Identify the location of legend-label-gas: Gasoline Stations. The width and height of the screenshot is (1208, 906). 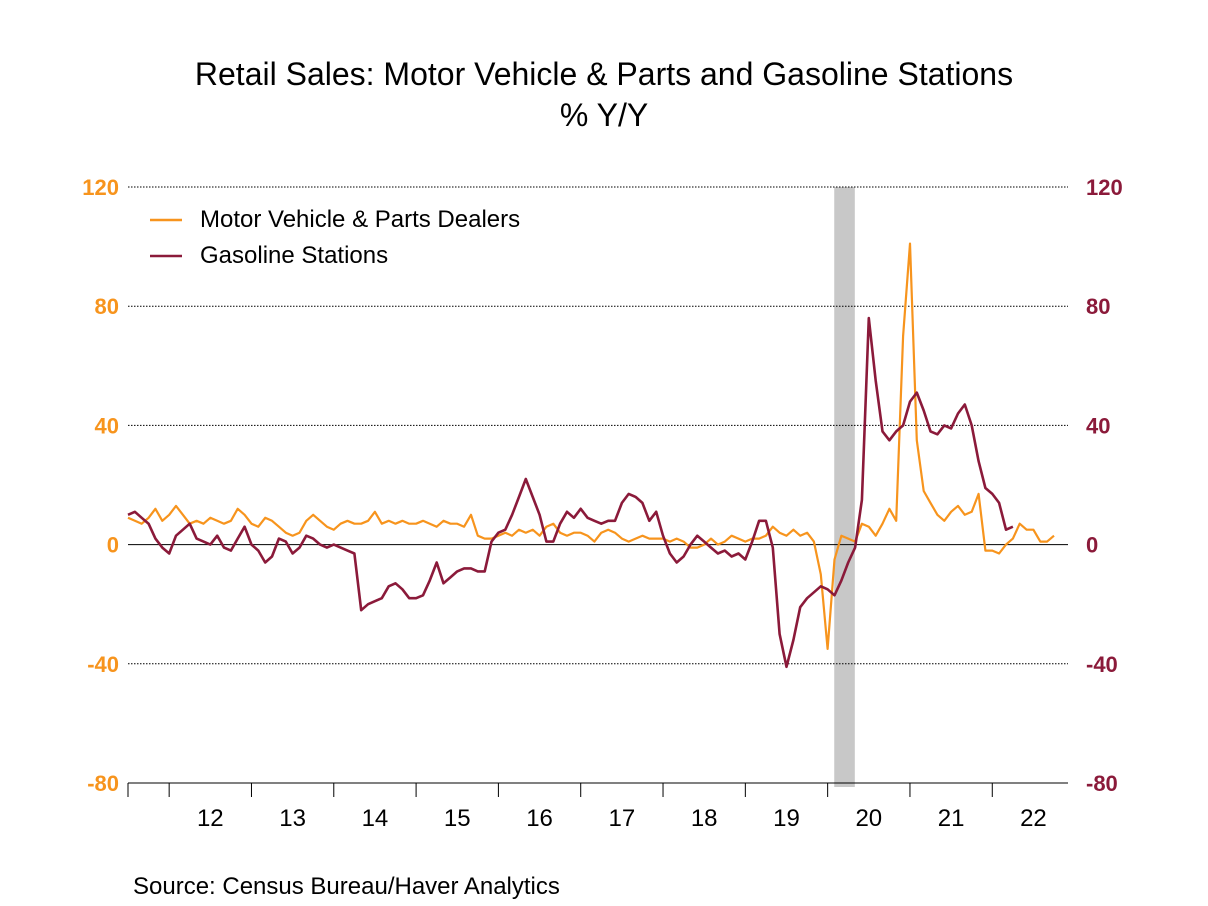
(294, 255).